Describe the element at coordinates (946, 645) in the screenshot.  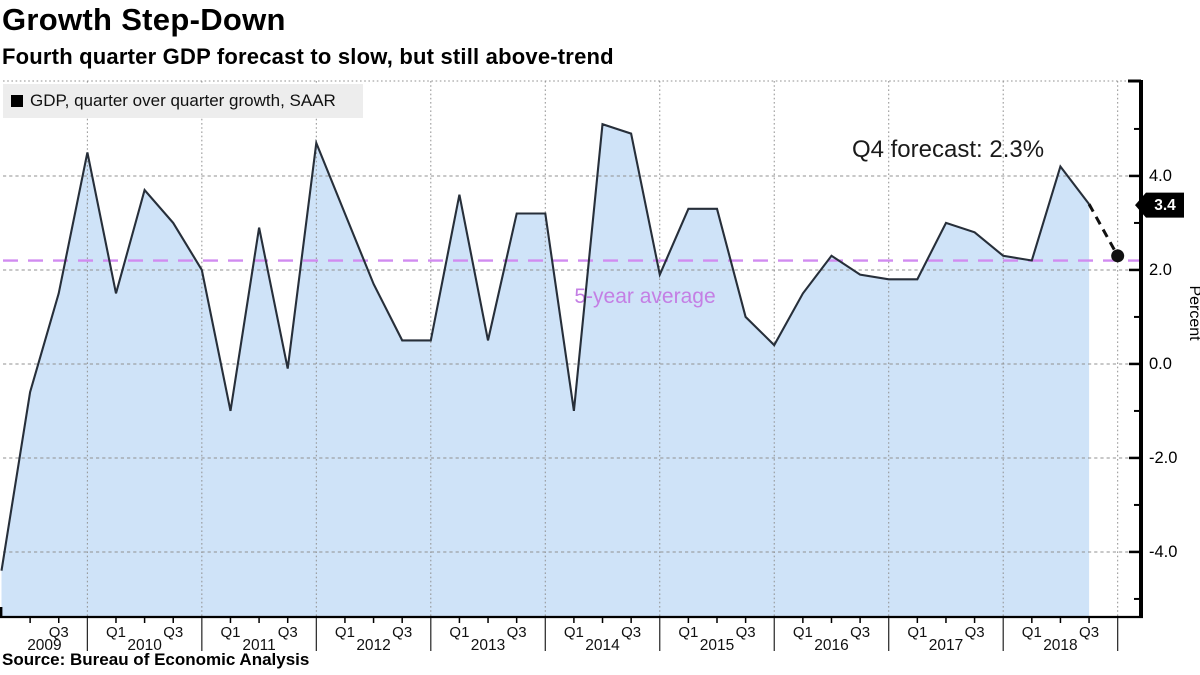
I see `x-year-label: 2017` at that location.